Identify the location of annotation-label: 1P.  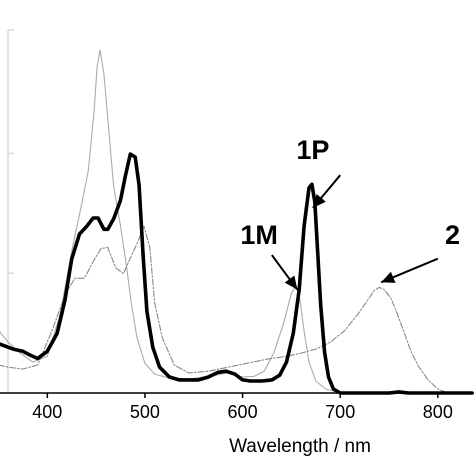
(312, 150).